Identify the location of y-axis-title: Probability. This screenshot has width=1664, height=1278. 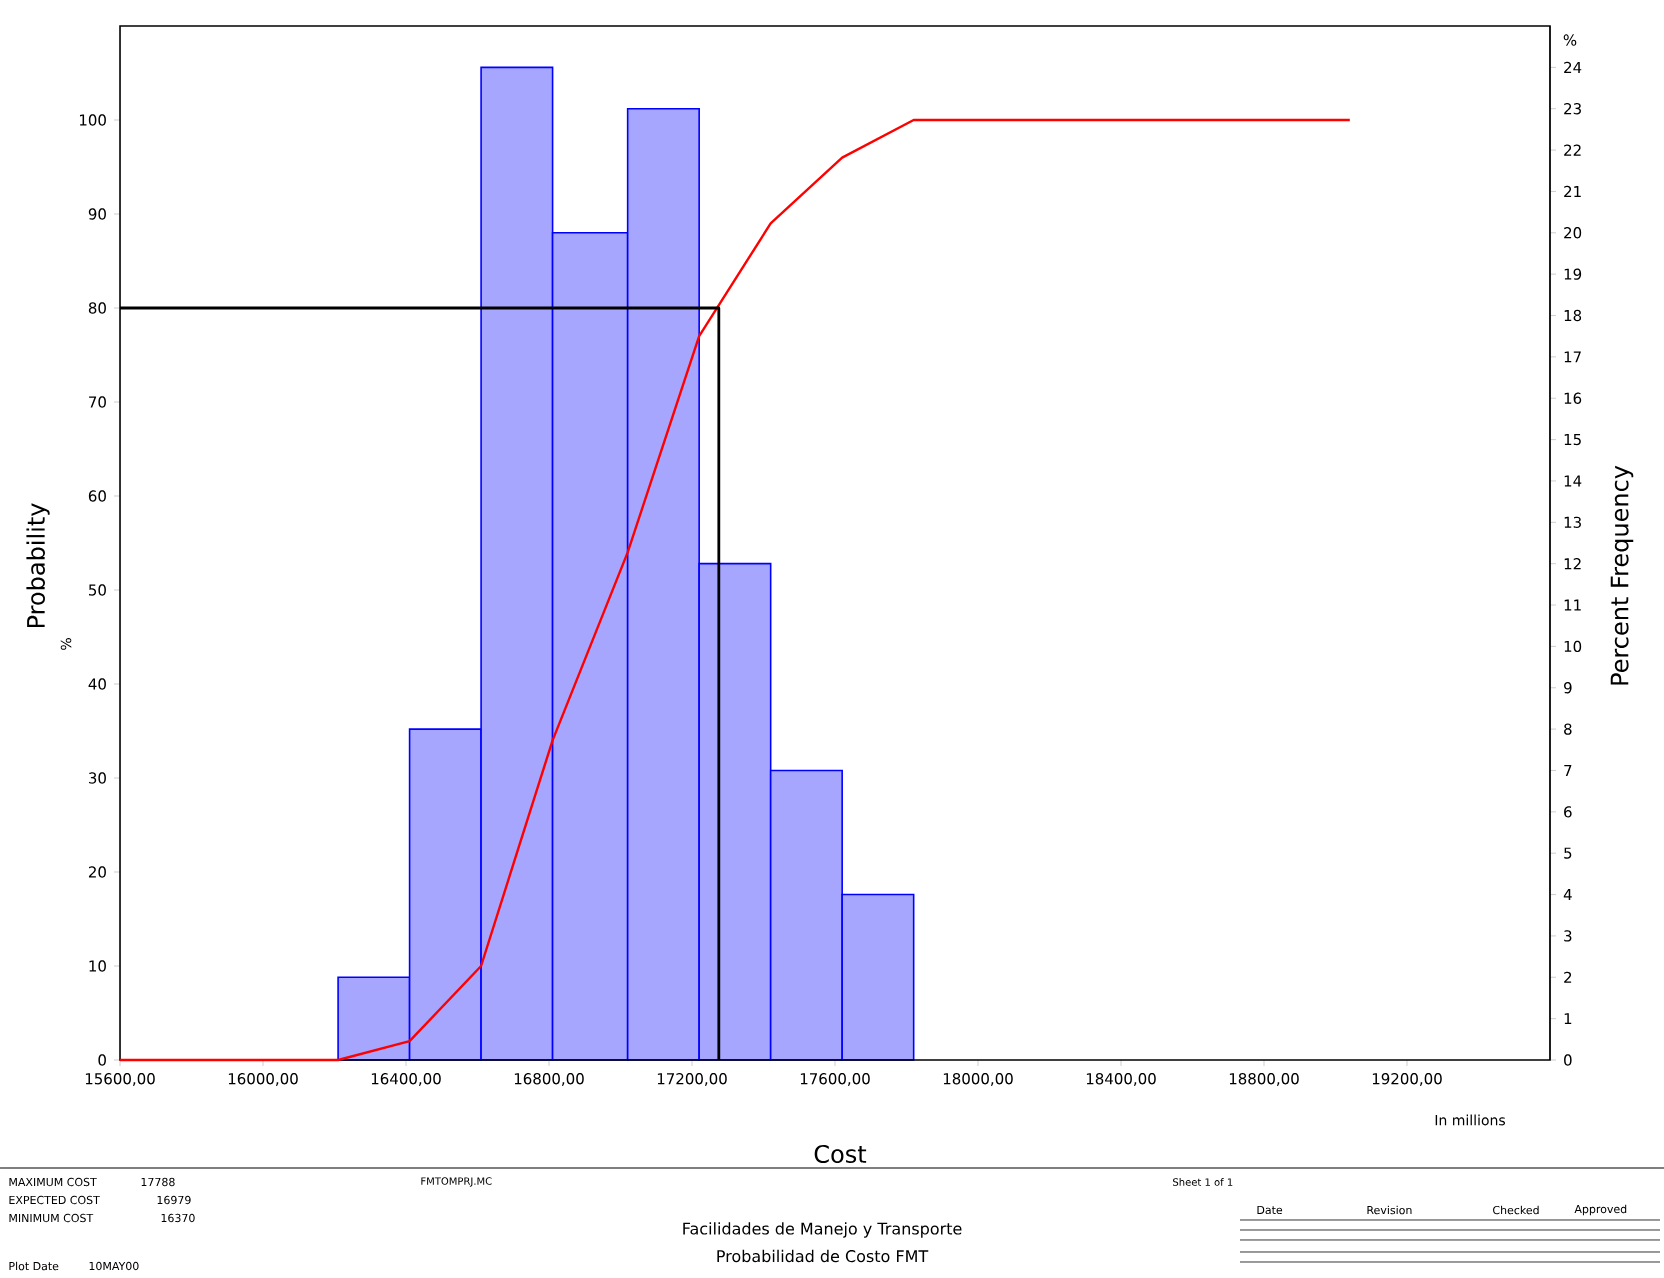
(38, 565).